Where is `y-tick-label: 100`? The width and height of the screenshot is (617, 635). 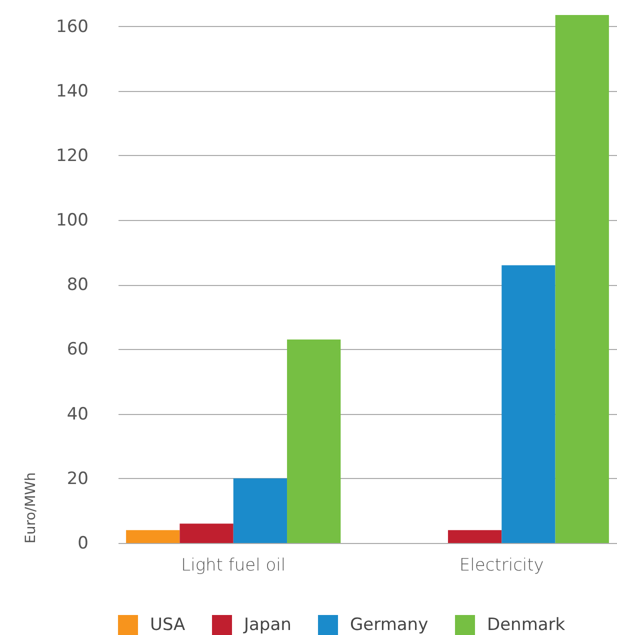 y-tick-label: 100 is located at coordinates (72, 220).